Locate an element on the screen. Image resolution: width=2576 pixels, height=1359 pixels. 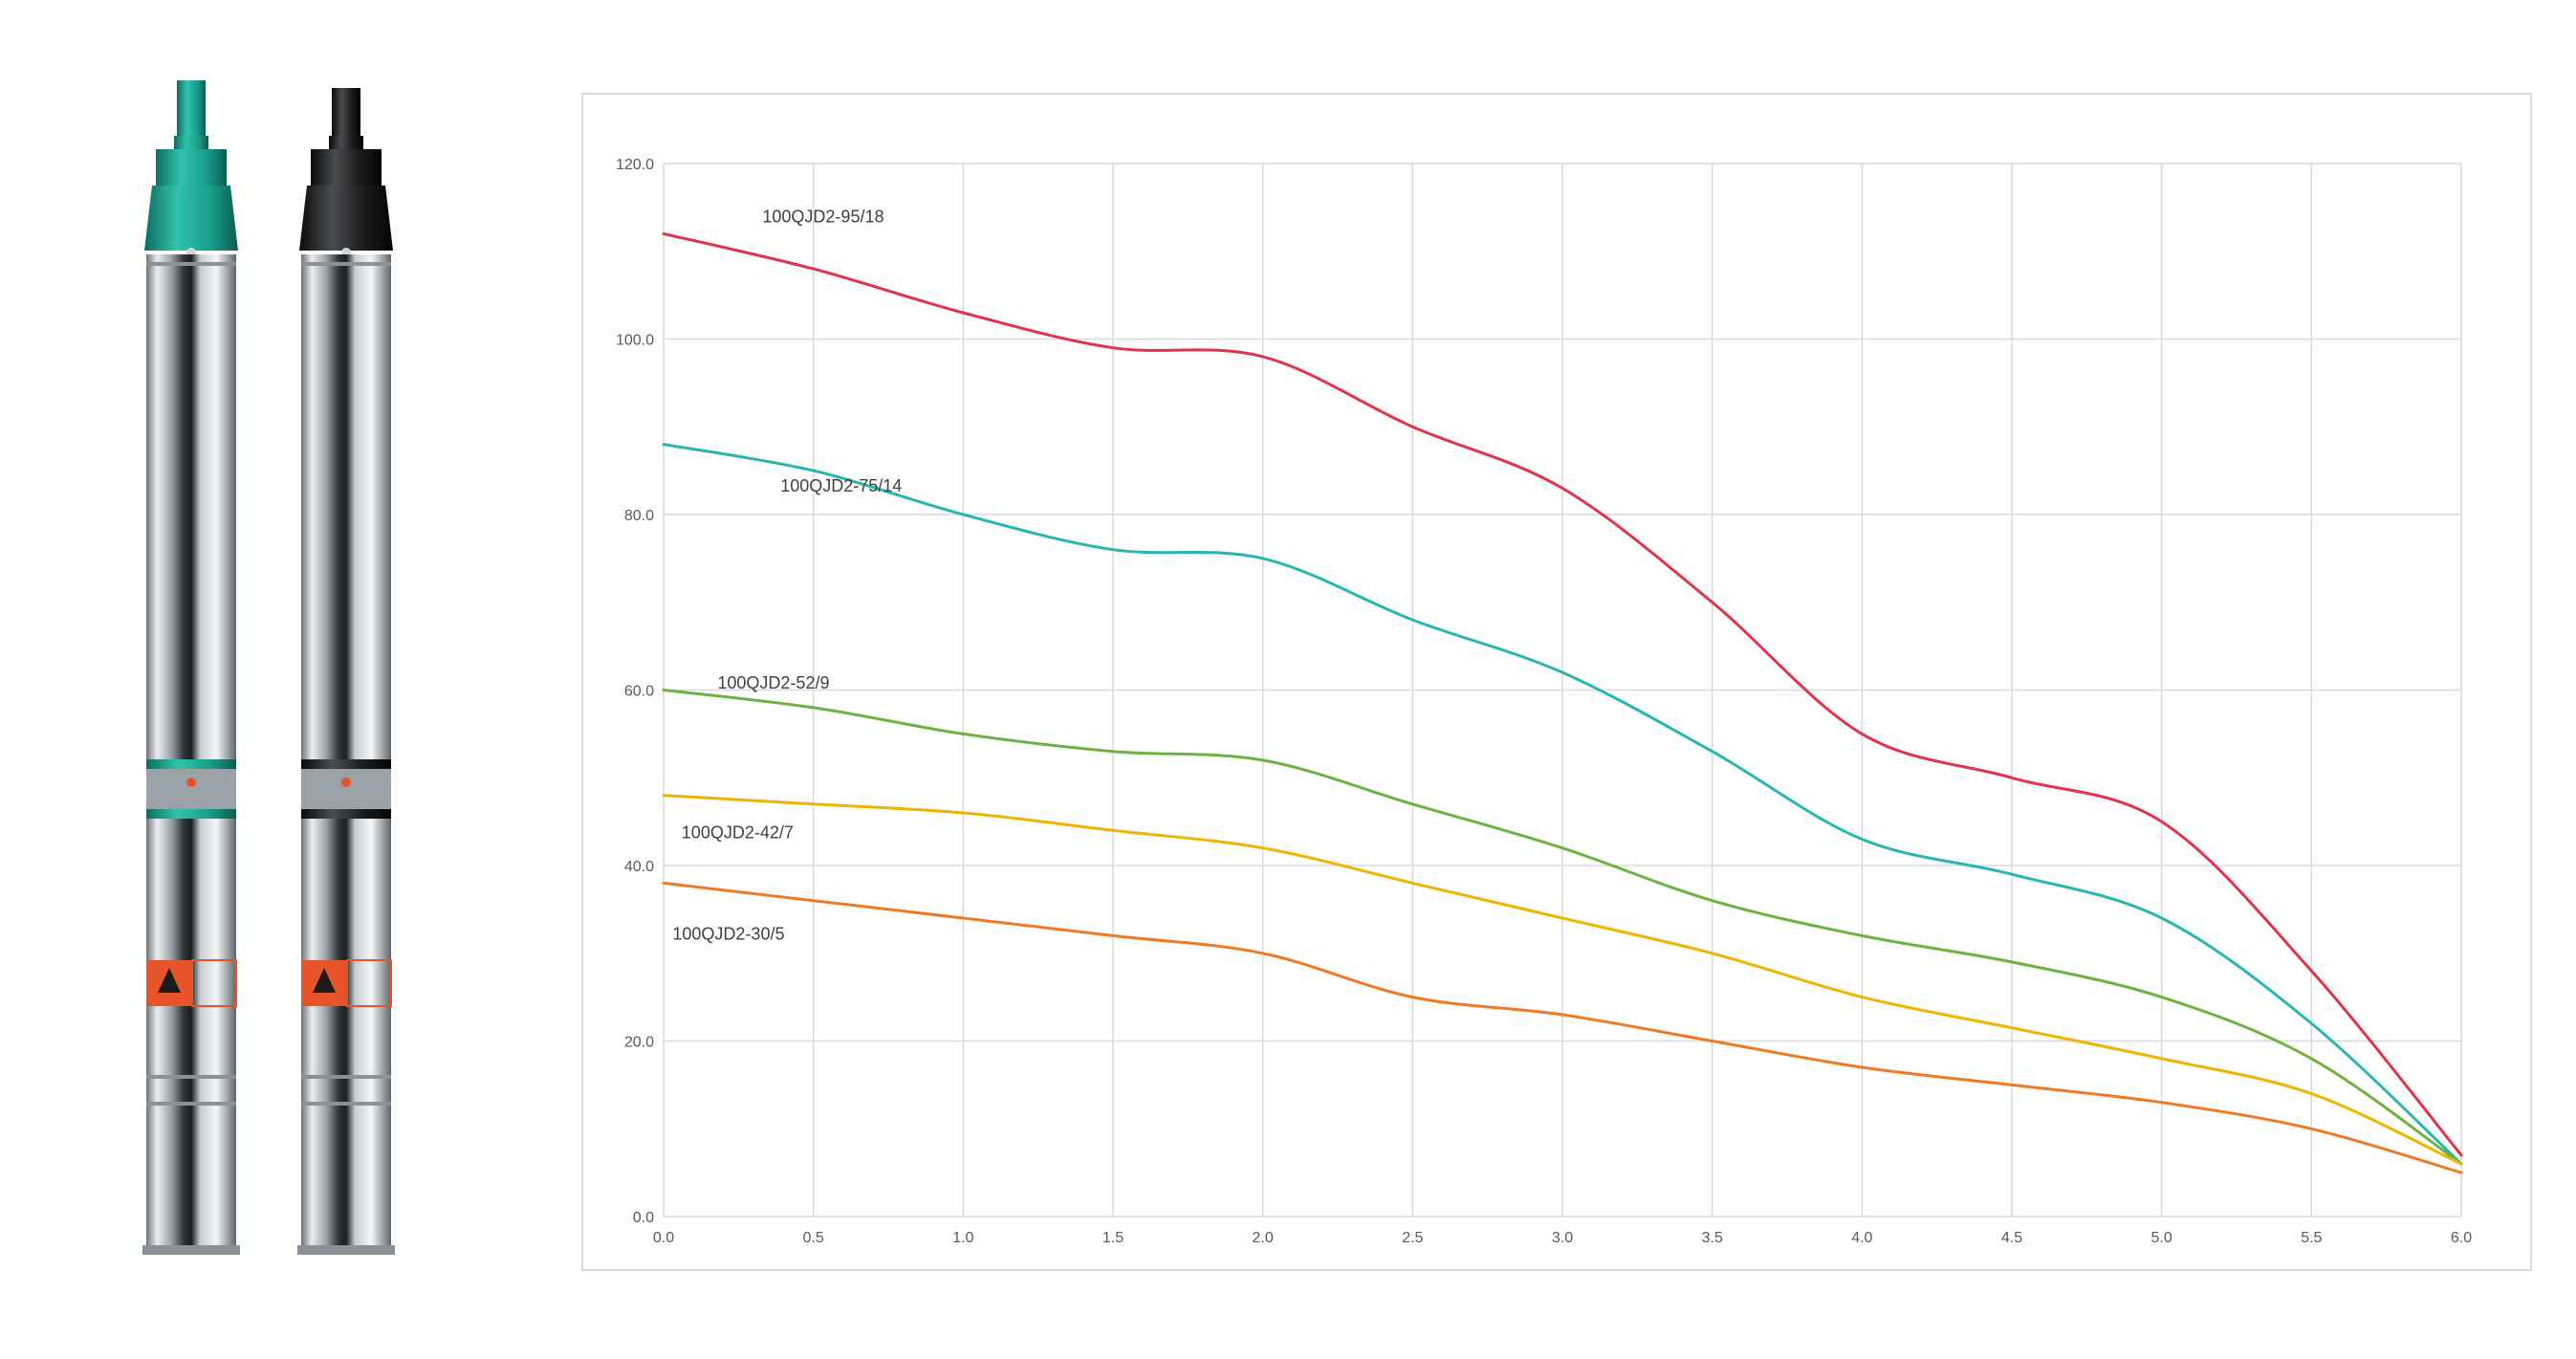
pump-black-image is located at coordinates (346, 673).